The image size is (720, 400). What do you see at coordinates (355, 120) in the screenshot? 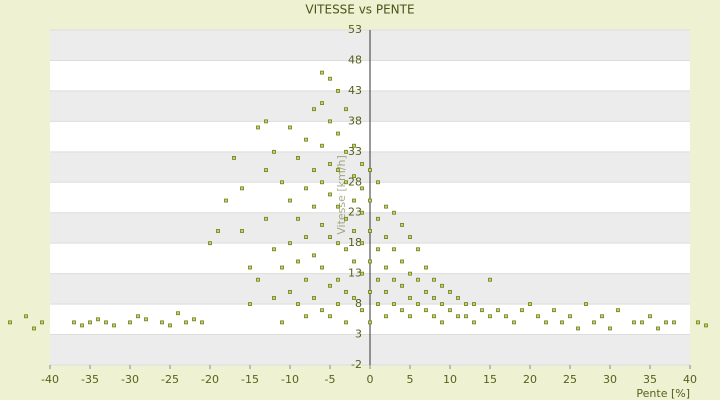
I see `y-tick-label: 38` at bounding box center [355, 120].